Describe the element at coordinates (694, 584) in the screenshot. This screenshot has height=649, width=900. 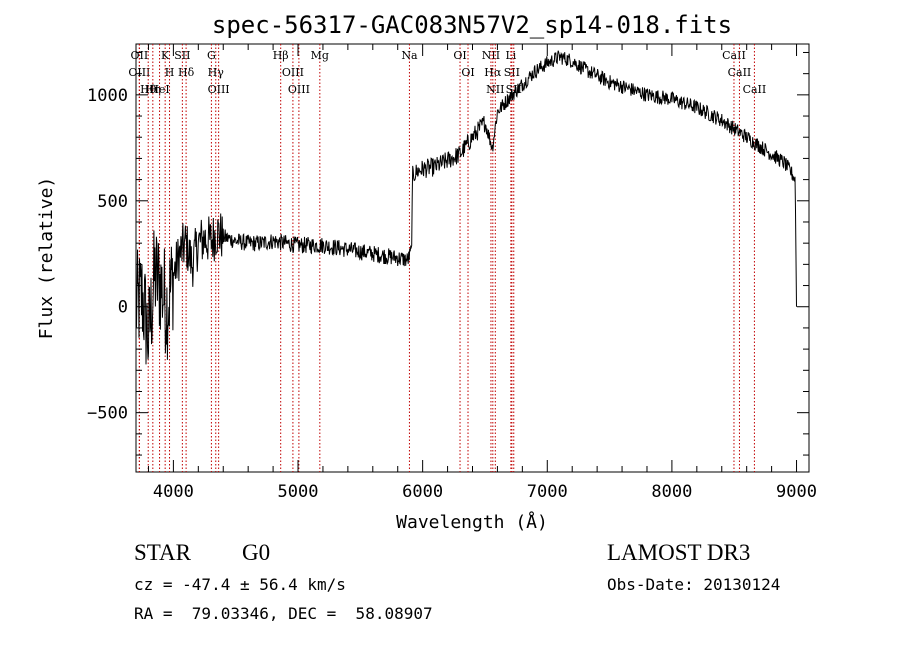
I see `observation-date: Obs-Date: 20130124` at that location.